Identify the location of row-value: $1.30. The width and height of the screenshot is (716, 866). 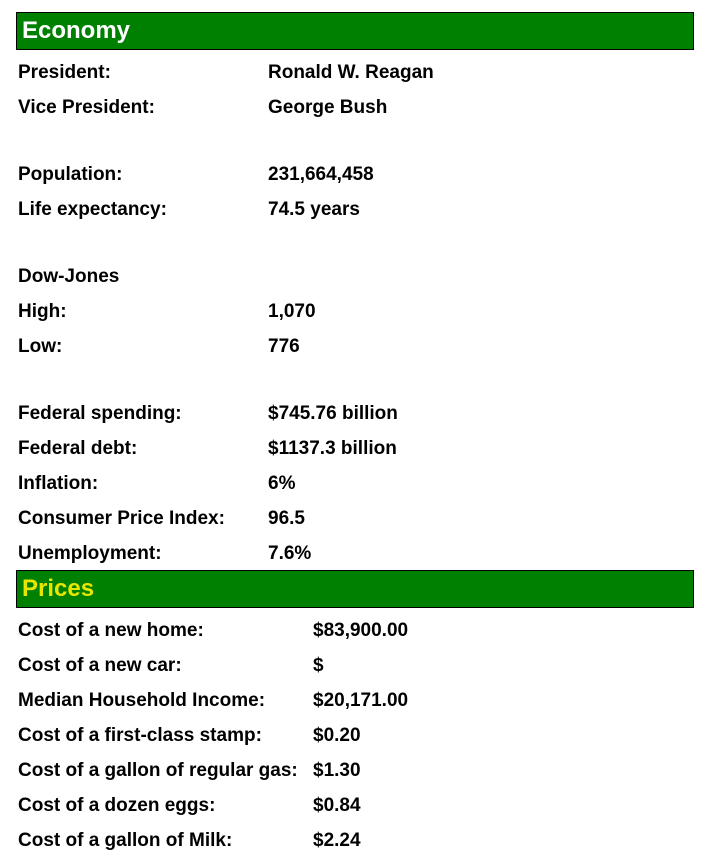
(337, 770).